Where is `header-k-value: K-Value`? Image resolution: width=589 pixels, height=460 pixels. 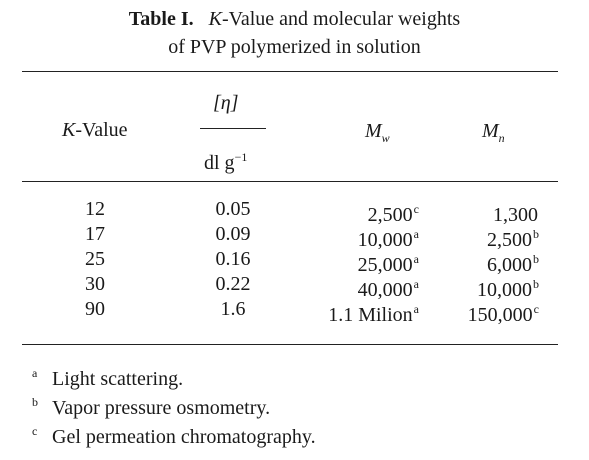
header-k-value: K-Value is located at coordinates (95, 130).